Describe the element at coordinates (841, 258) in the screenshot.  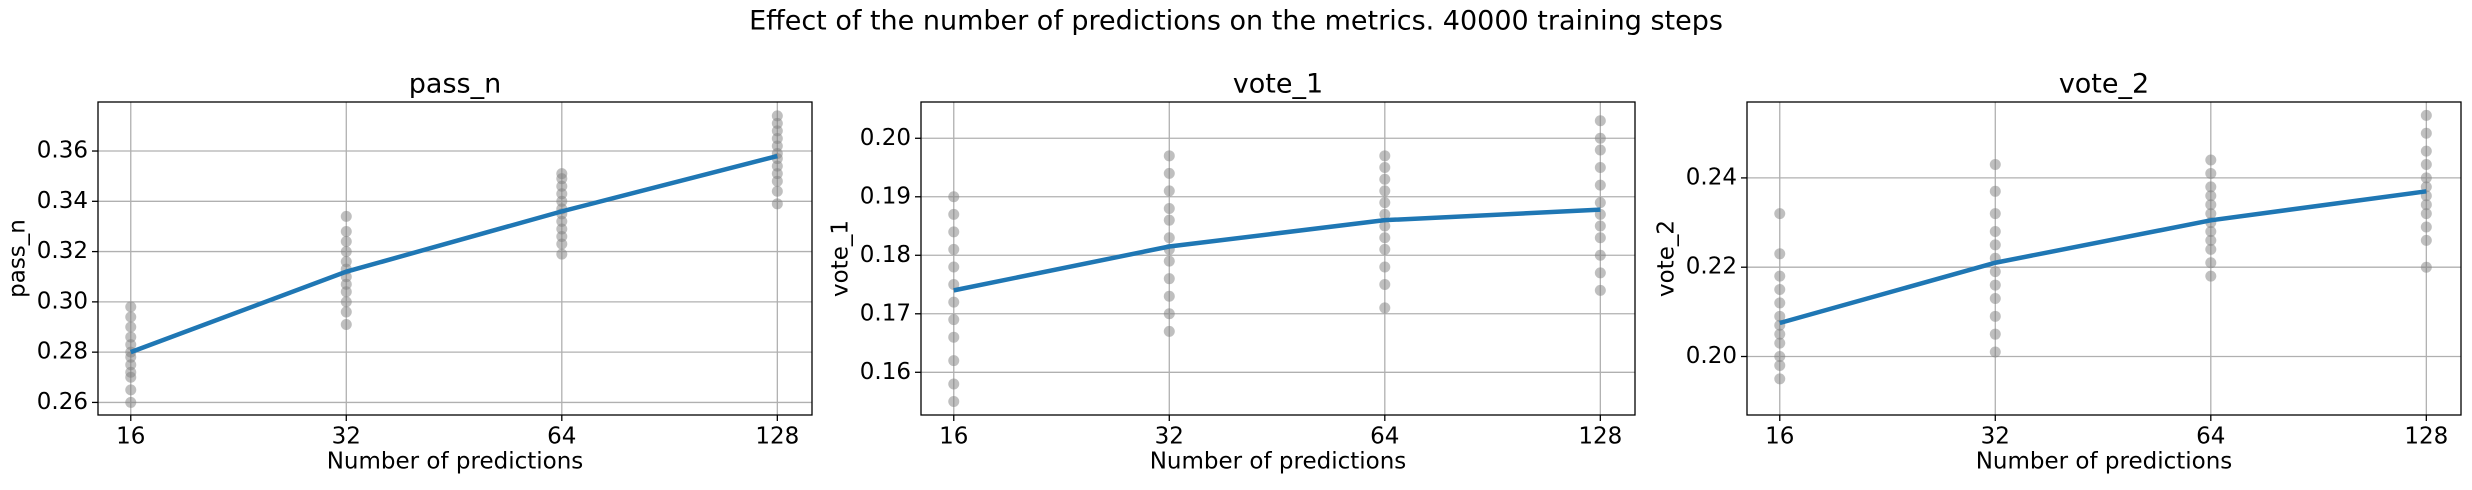
I see `y-axis-label: vote_1` at that location.